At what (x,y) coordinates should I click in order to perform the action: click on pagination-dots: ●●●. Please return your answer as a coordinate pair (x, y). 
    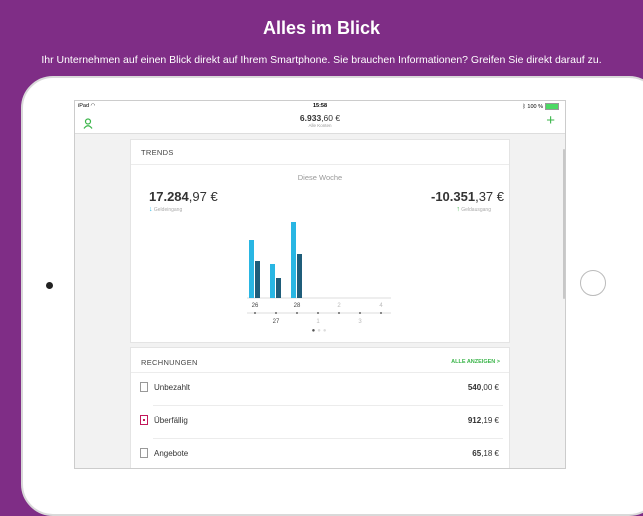
    Looking at the image, I should click on (320, 331).